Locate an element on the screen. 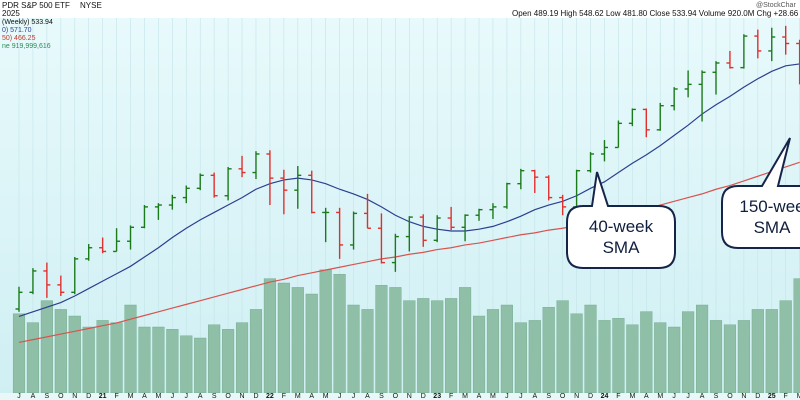 This screenshot has width=800, height=400. chart-title: PDR S&P 500 ETF is located at coordinates (36, 5).